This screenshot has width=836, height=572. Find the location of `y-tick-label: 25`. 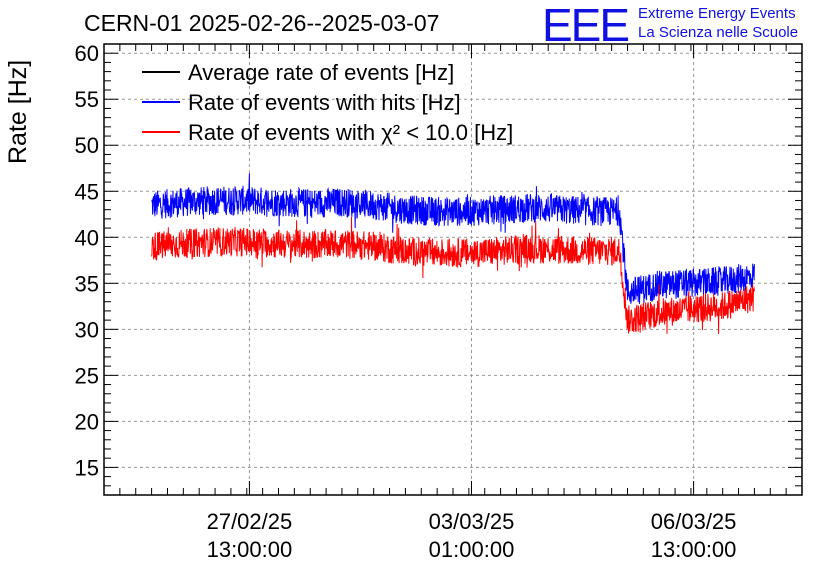

y-tick-label: 25 is located at coordinates (87, 375).